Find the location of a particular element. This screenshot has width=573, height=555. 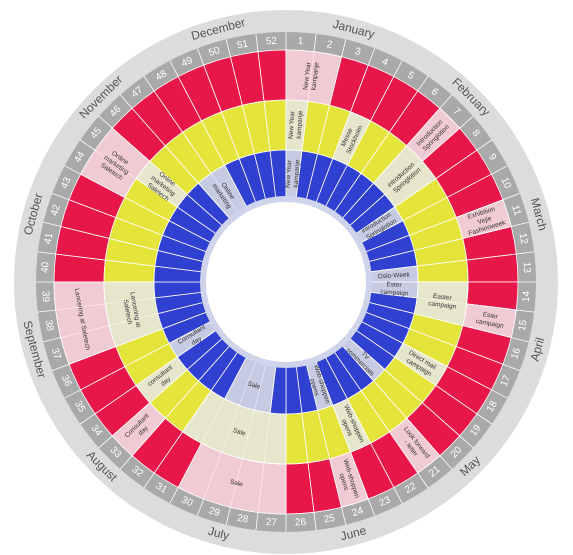

week-number: 36 is located at coordinates (66, 381).